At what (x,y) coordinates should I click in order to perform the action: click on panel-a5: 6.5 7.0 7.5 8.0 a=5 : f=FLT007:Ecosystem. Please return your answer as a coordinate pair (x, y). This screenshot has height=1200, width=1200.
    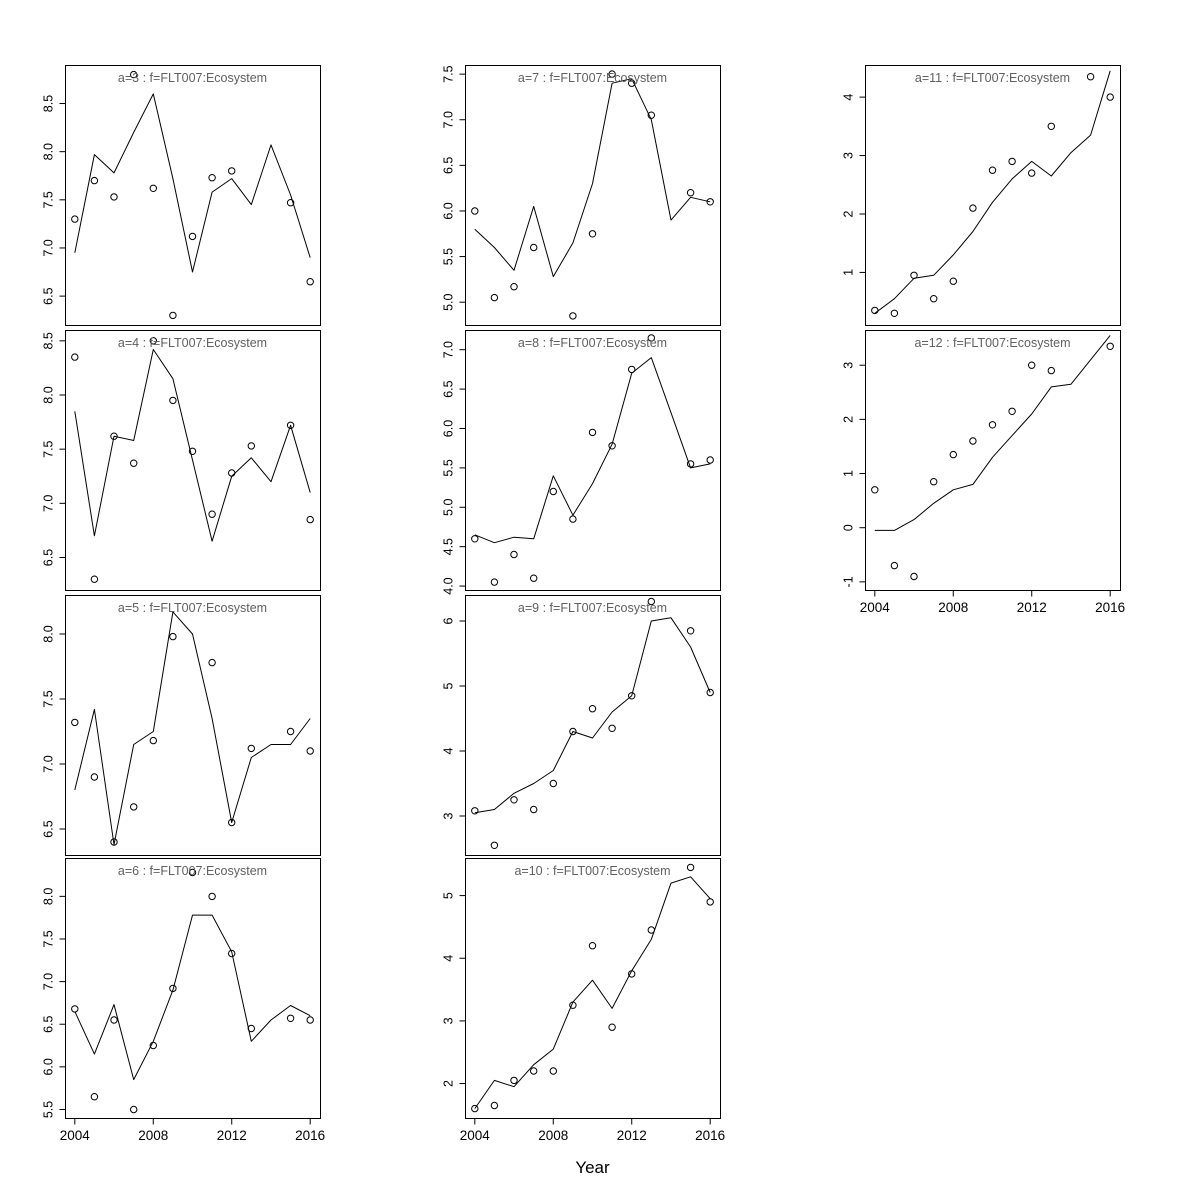
    Looking at the image, I should click on (175, 747).